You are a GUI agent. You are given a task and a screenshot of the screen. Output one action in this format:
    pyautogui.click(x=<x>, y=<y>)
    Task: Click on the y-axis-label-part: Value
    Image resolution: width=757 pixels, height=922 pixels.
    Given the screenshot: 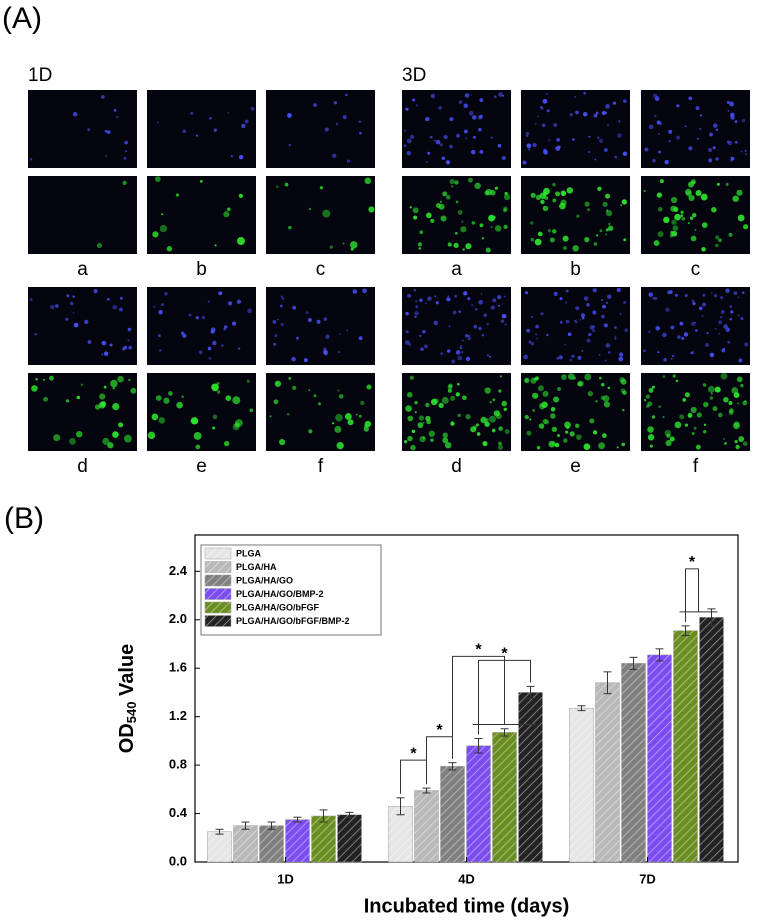 What is the action you would take?
    pyautogui.click(x=127, y=673)
    